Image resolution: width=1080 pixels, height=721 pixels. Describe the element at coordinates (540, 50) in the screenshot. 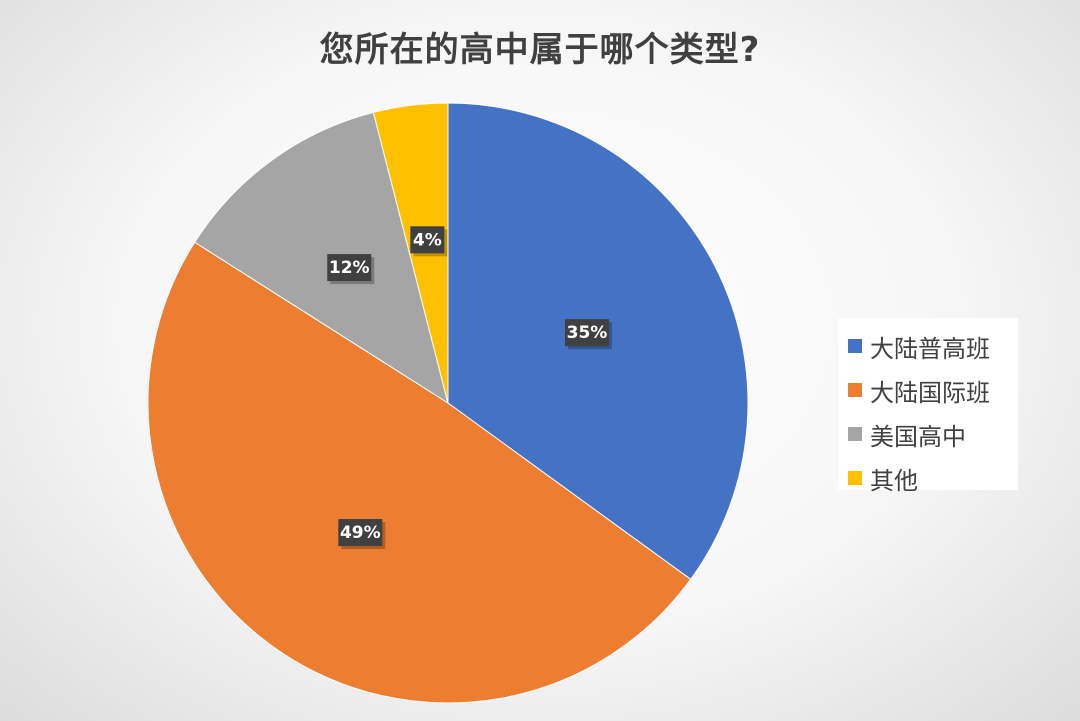

I see `chart-title: 您所在的高中属于哪个类型?` at that location.